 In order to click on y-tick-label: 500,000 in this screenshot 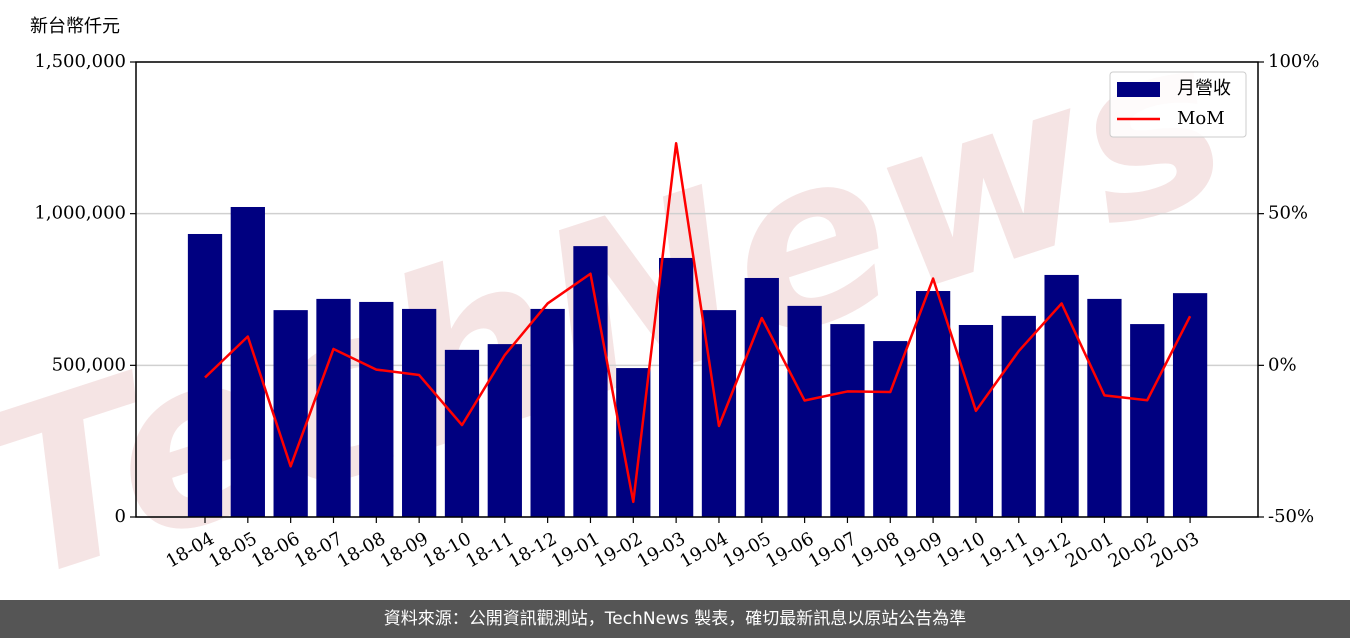, I will do `click(89, 364)`.